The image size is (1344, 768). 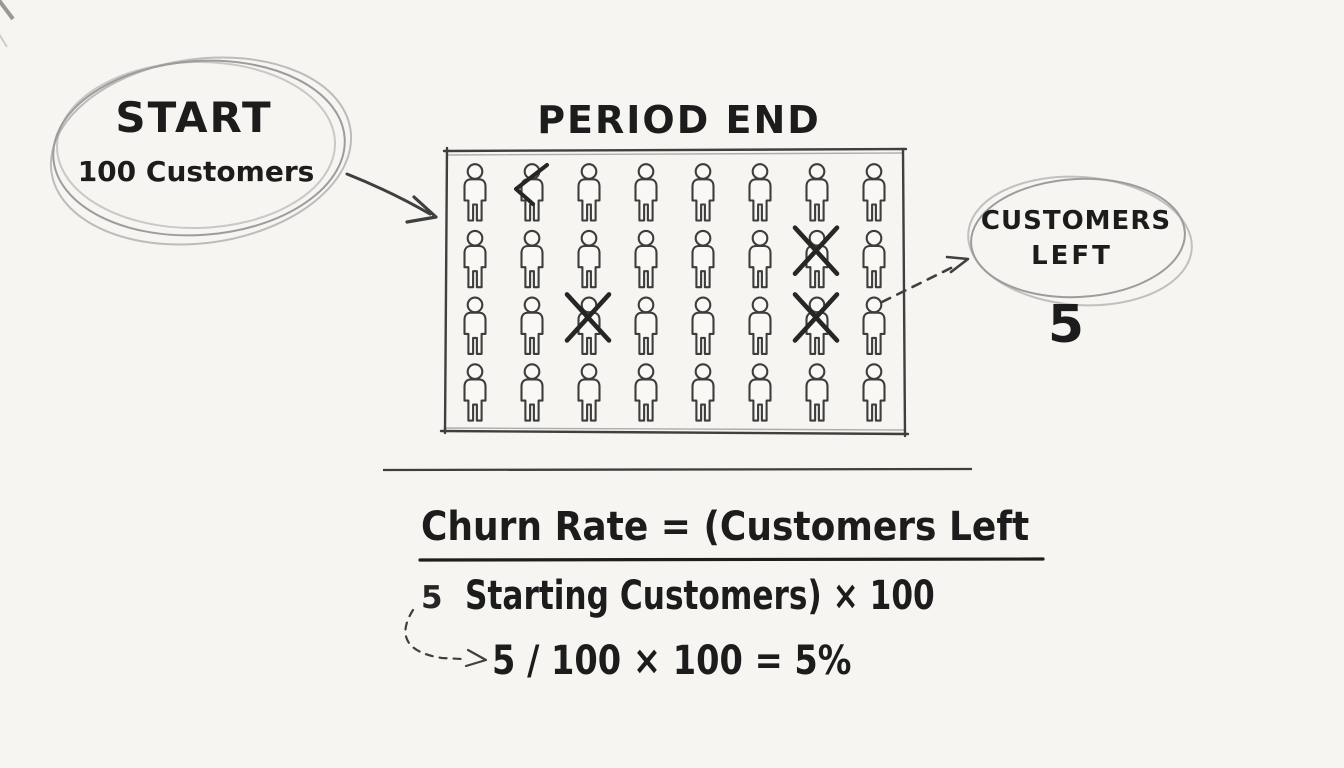 What do you see at coordinates (731, 559) in the screenshot?
I see `fraction-bar` at bounding box center [731, 559].